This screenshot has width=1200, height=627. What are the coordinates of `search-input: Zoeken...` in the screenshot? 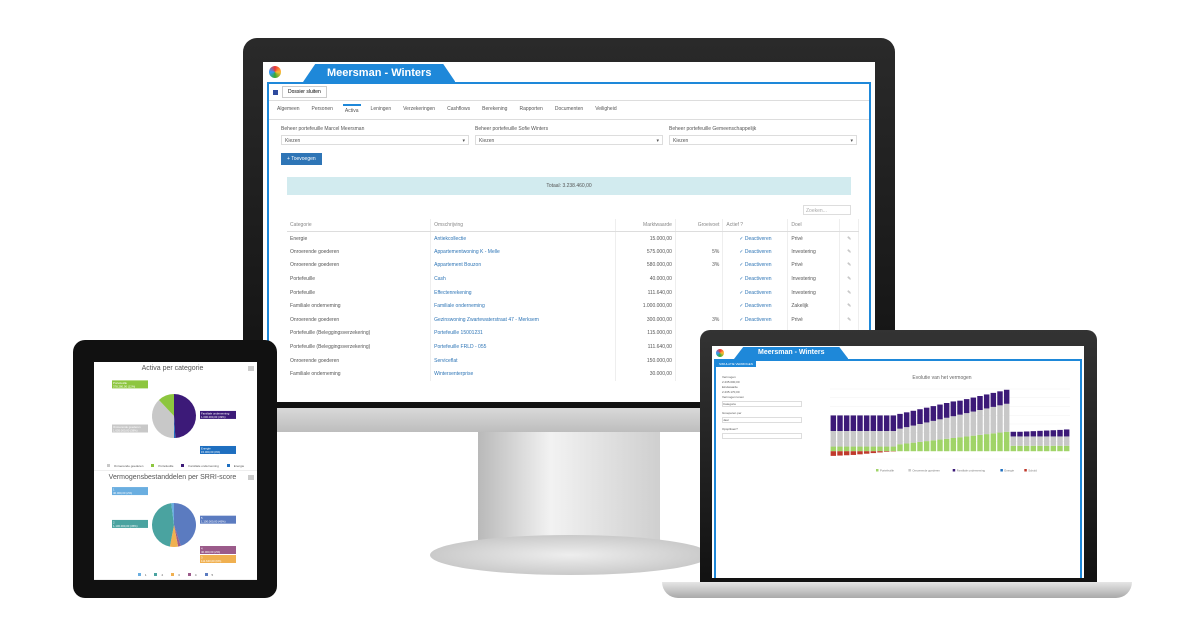 It's located at (827, 210).